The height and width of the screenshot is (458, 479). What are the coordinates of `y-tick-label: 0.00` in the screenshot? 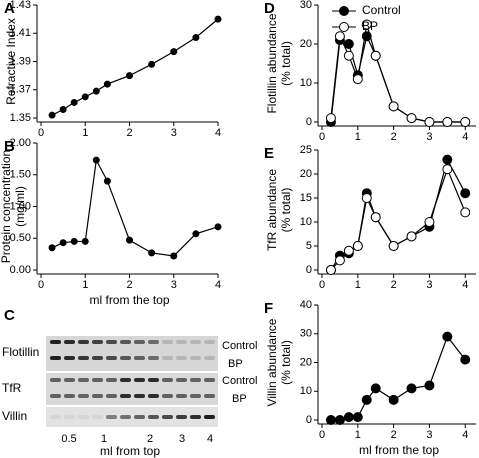 It's located at (20, 270).